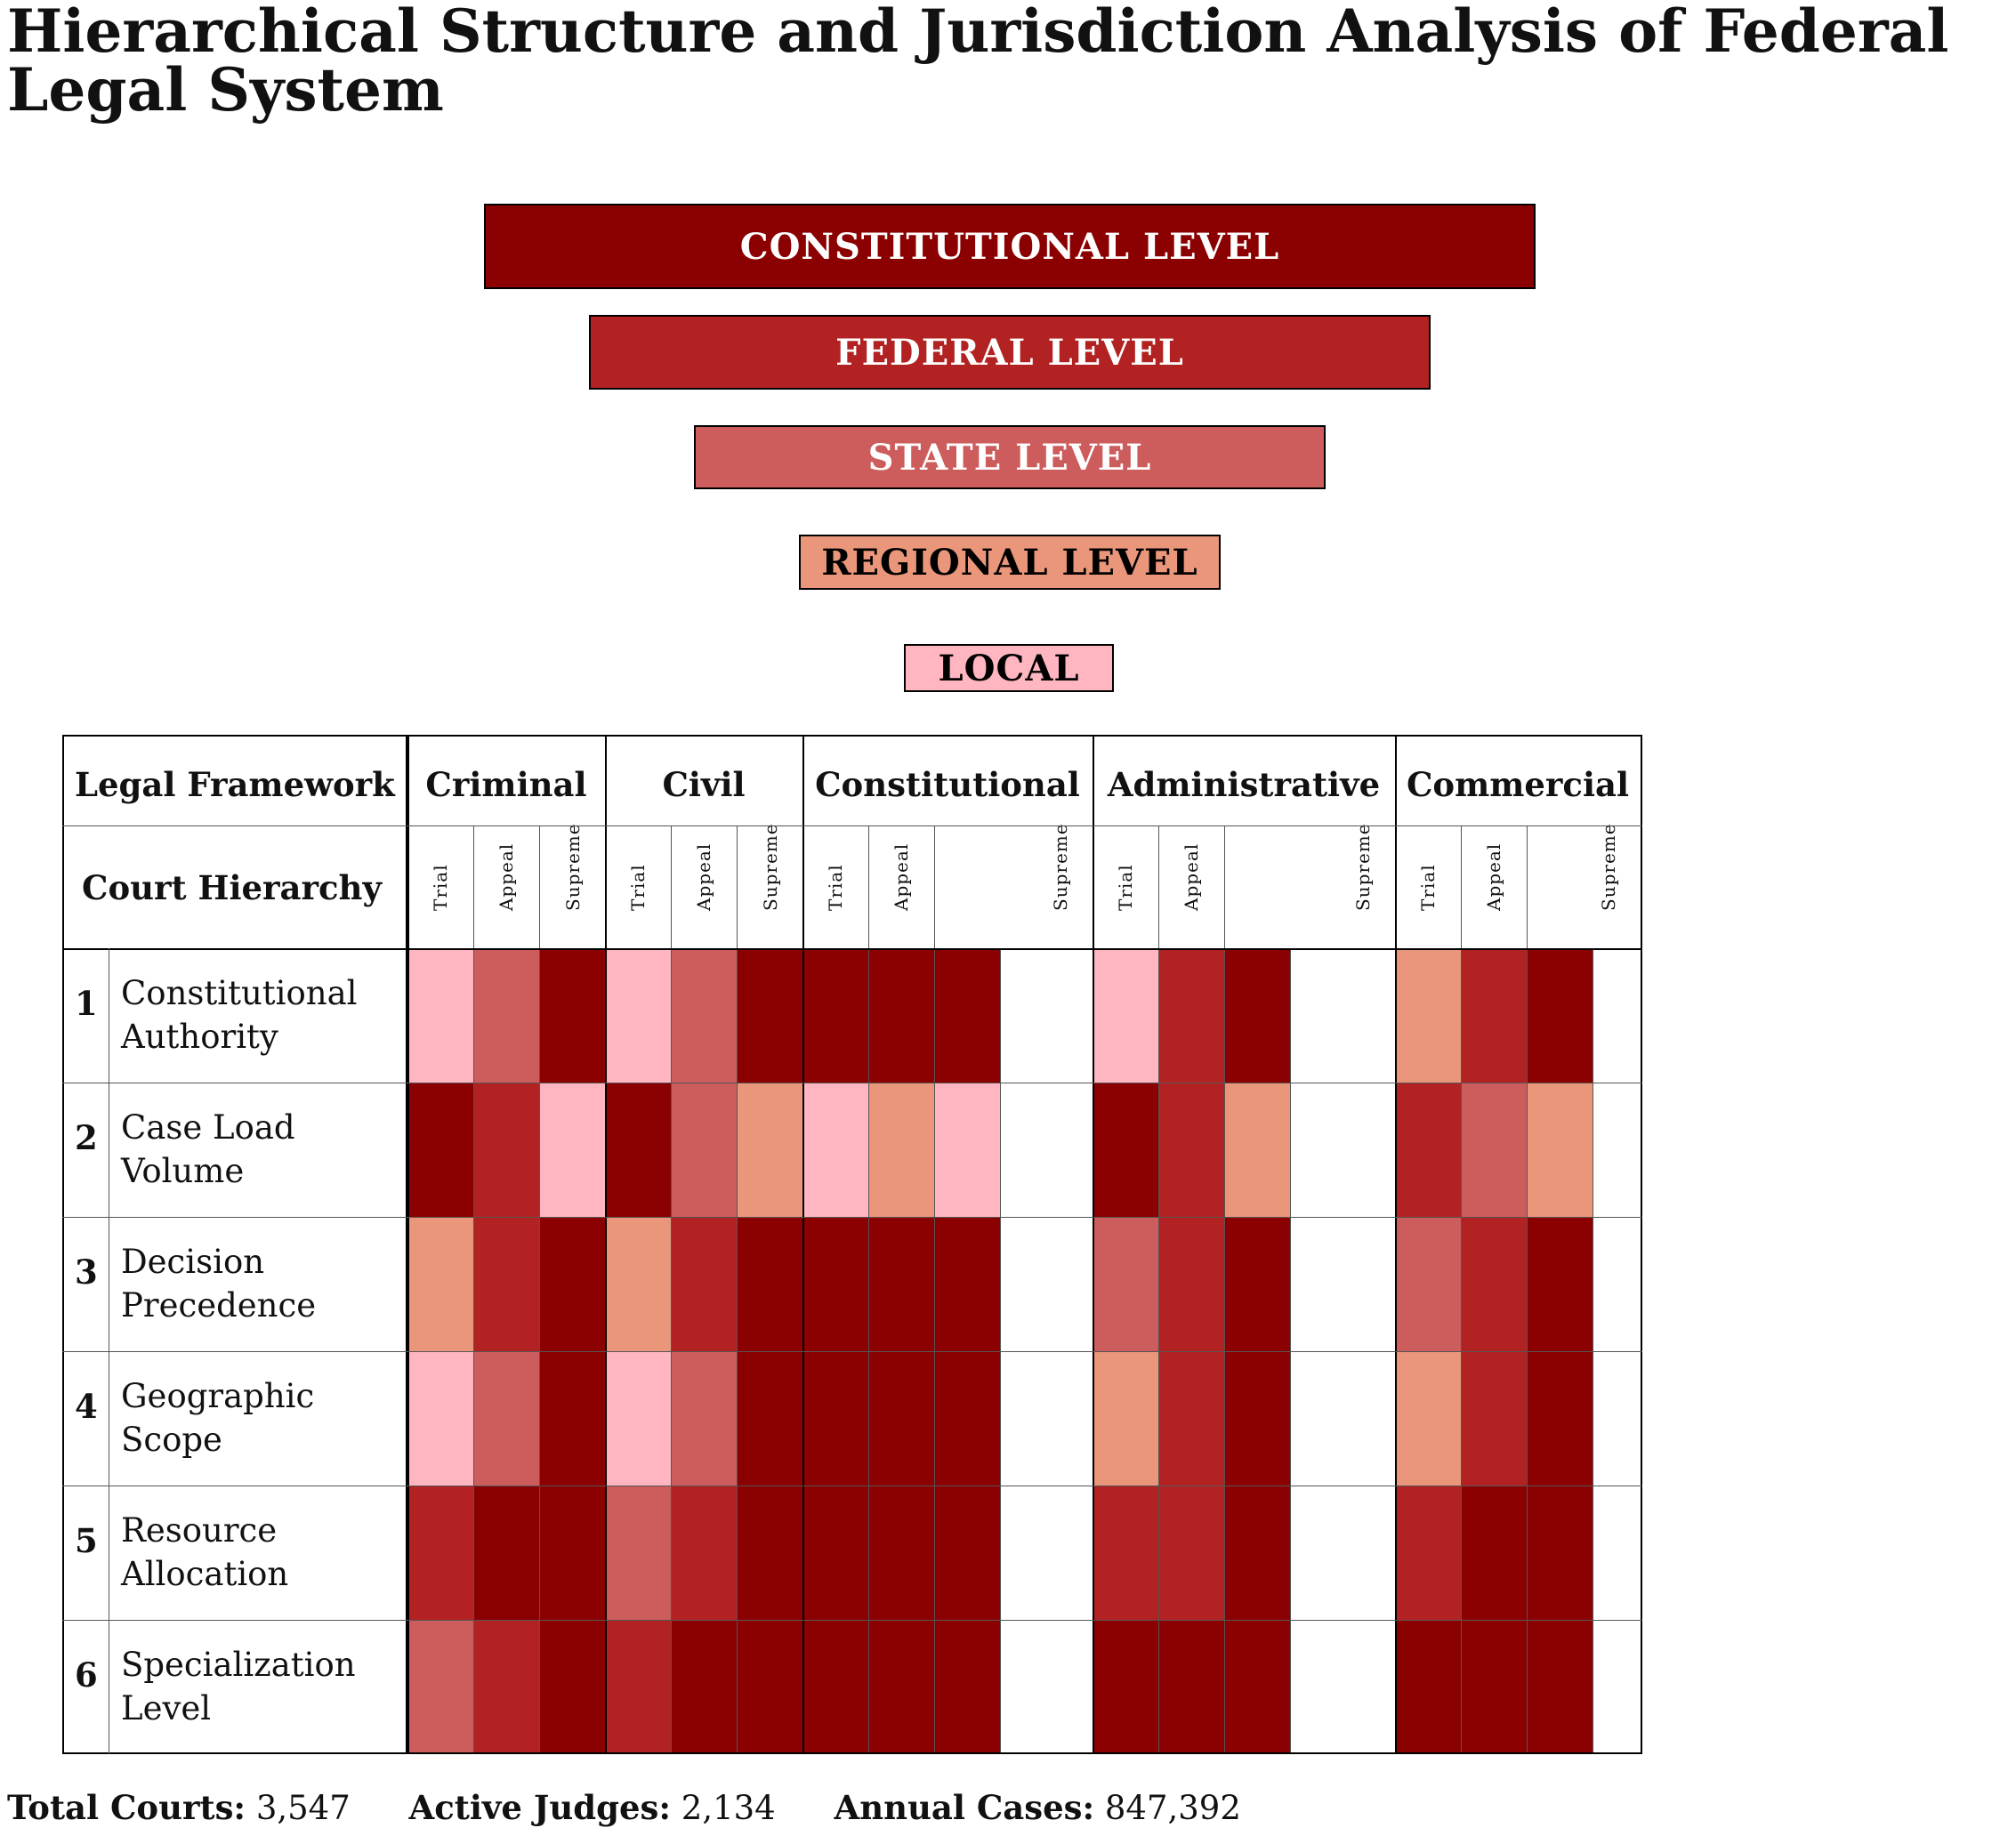 Image resolution: width=2016 pixels, height=1836 pixels. What do you see at coordinates (63, 1245) in the screenshot?
I see `border-left` at bounding box center [63, 1245].